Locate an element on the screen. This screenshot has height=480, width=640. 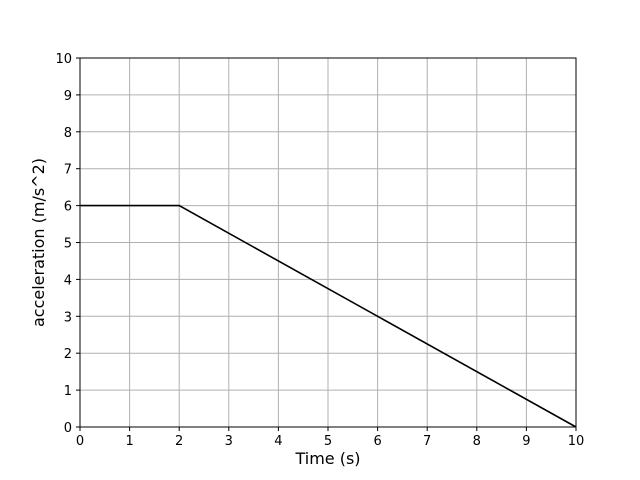
y-axis-label: acceleration (m/s^2) is located at coordinates (38, 242).